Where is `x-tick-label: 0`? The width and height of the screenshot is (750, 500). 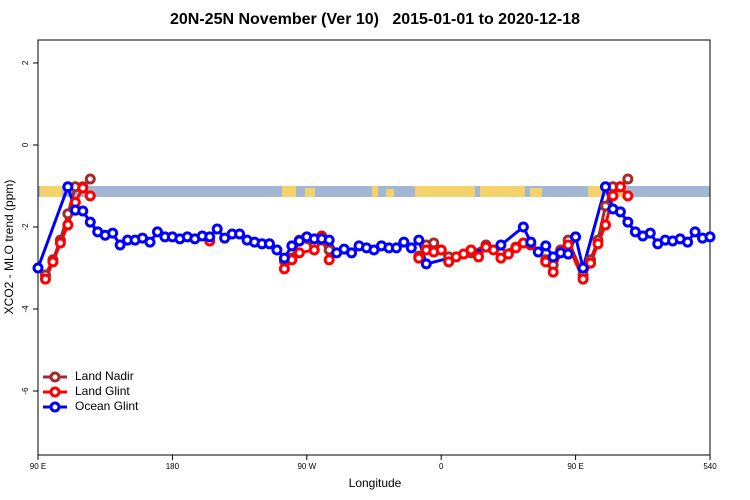
x-tick-label: 0 is located at coordinates (441, 466).